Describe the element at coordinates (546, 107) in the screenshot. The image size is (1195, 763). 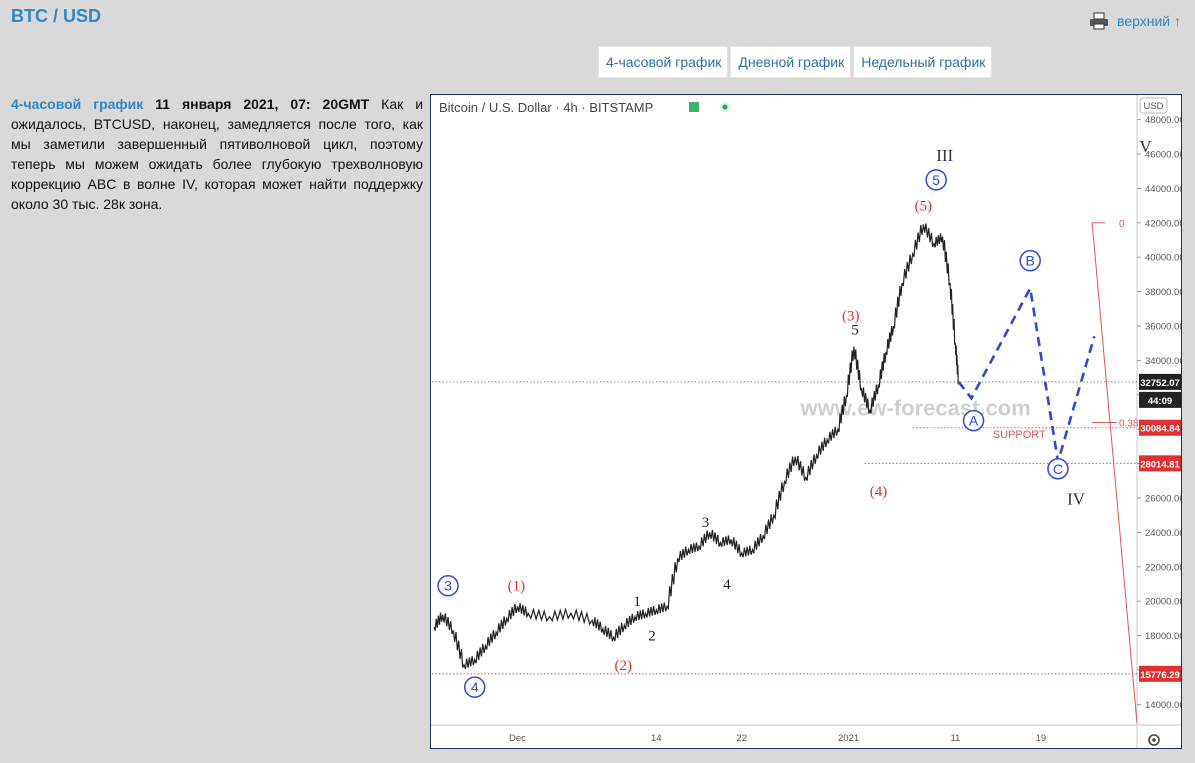
I see `instrument-legend: Bitcoin / U.S. Dollar · 4h · BITSTAMP` at that location.